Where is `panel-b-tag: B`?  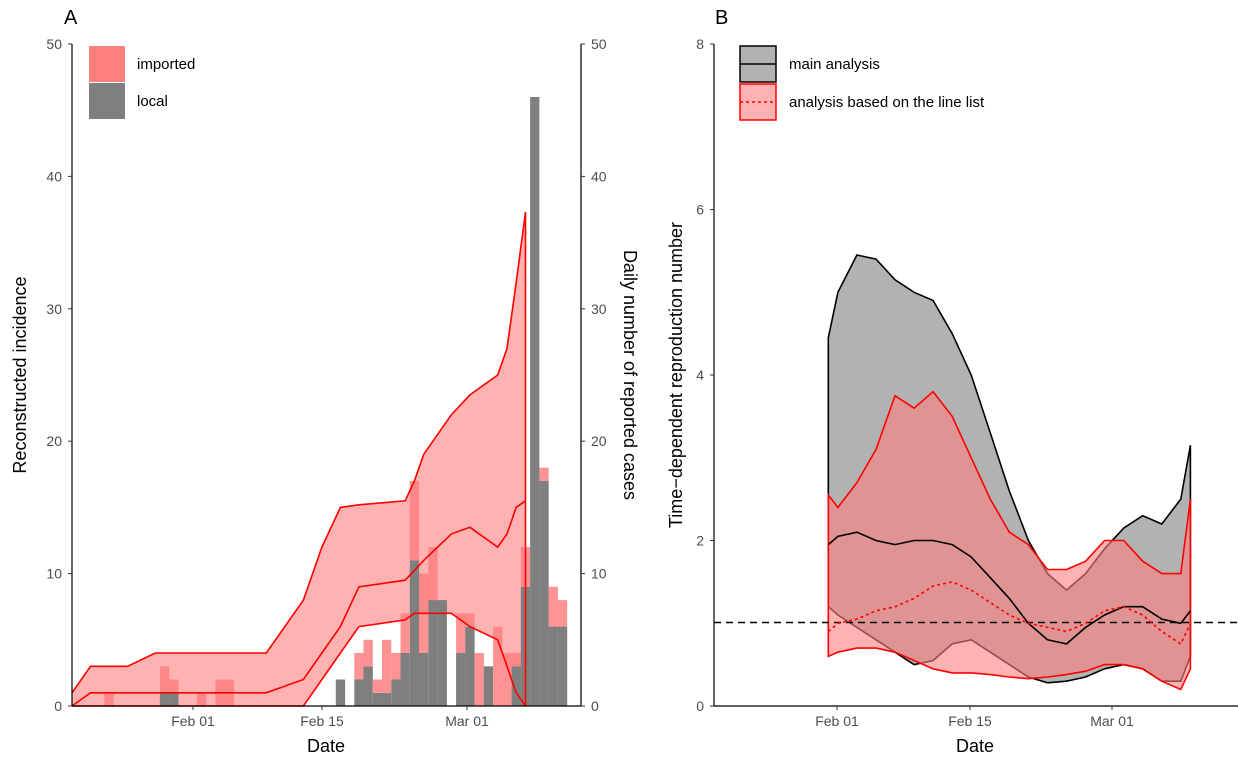 panel-b-tag: B is located at coordinates (721, 18).